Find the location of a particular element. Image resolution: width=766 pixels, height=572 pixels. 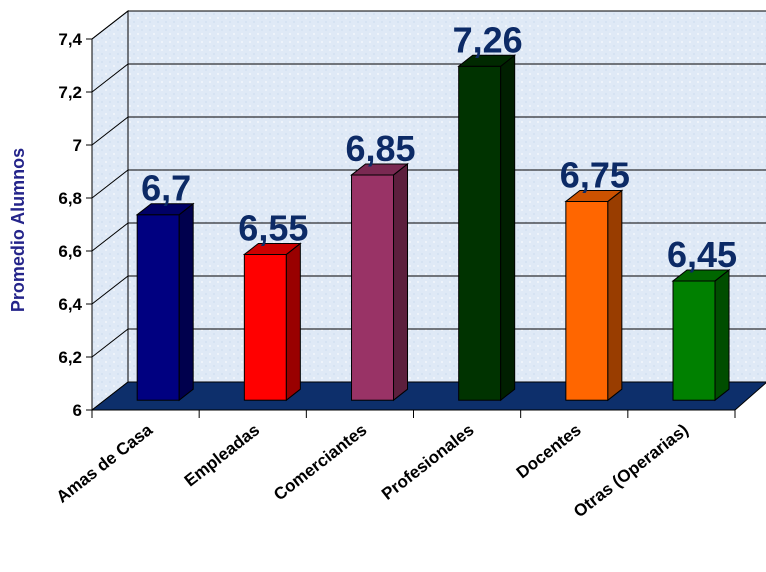

y-tick-label: 6 is located at coordinates (77, 410).